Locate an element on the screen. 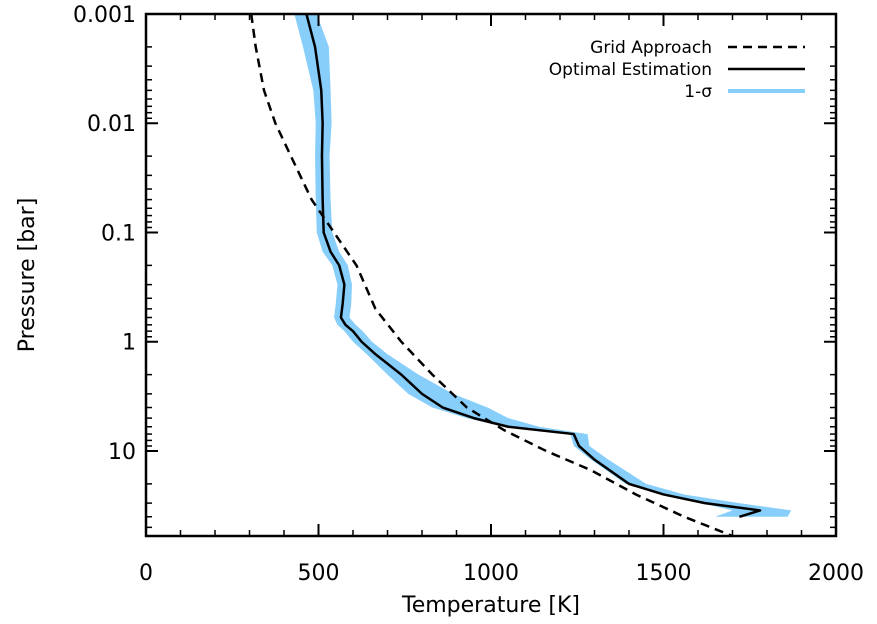 The image size is (877, 624). legend-grid-approach-label: Grid Approach is located at coordinates (651, 48).